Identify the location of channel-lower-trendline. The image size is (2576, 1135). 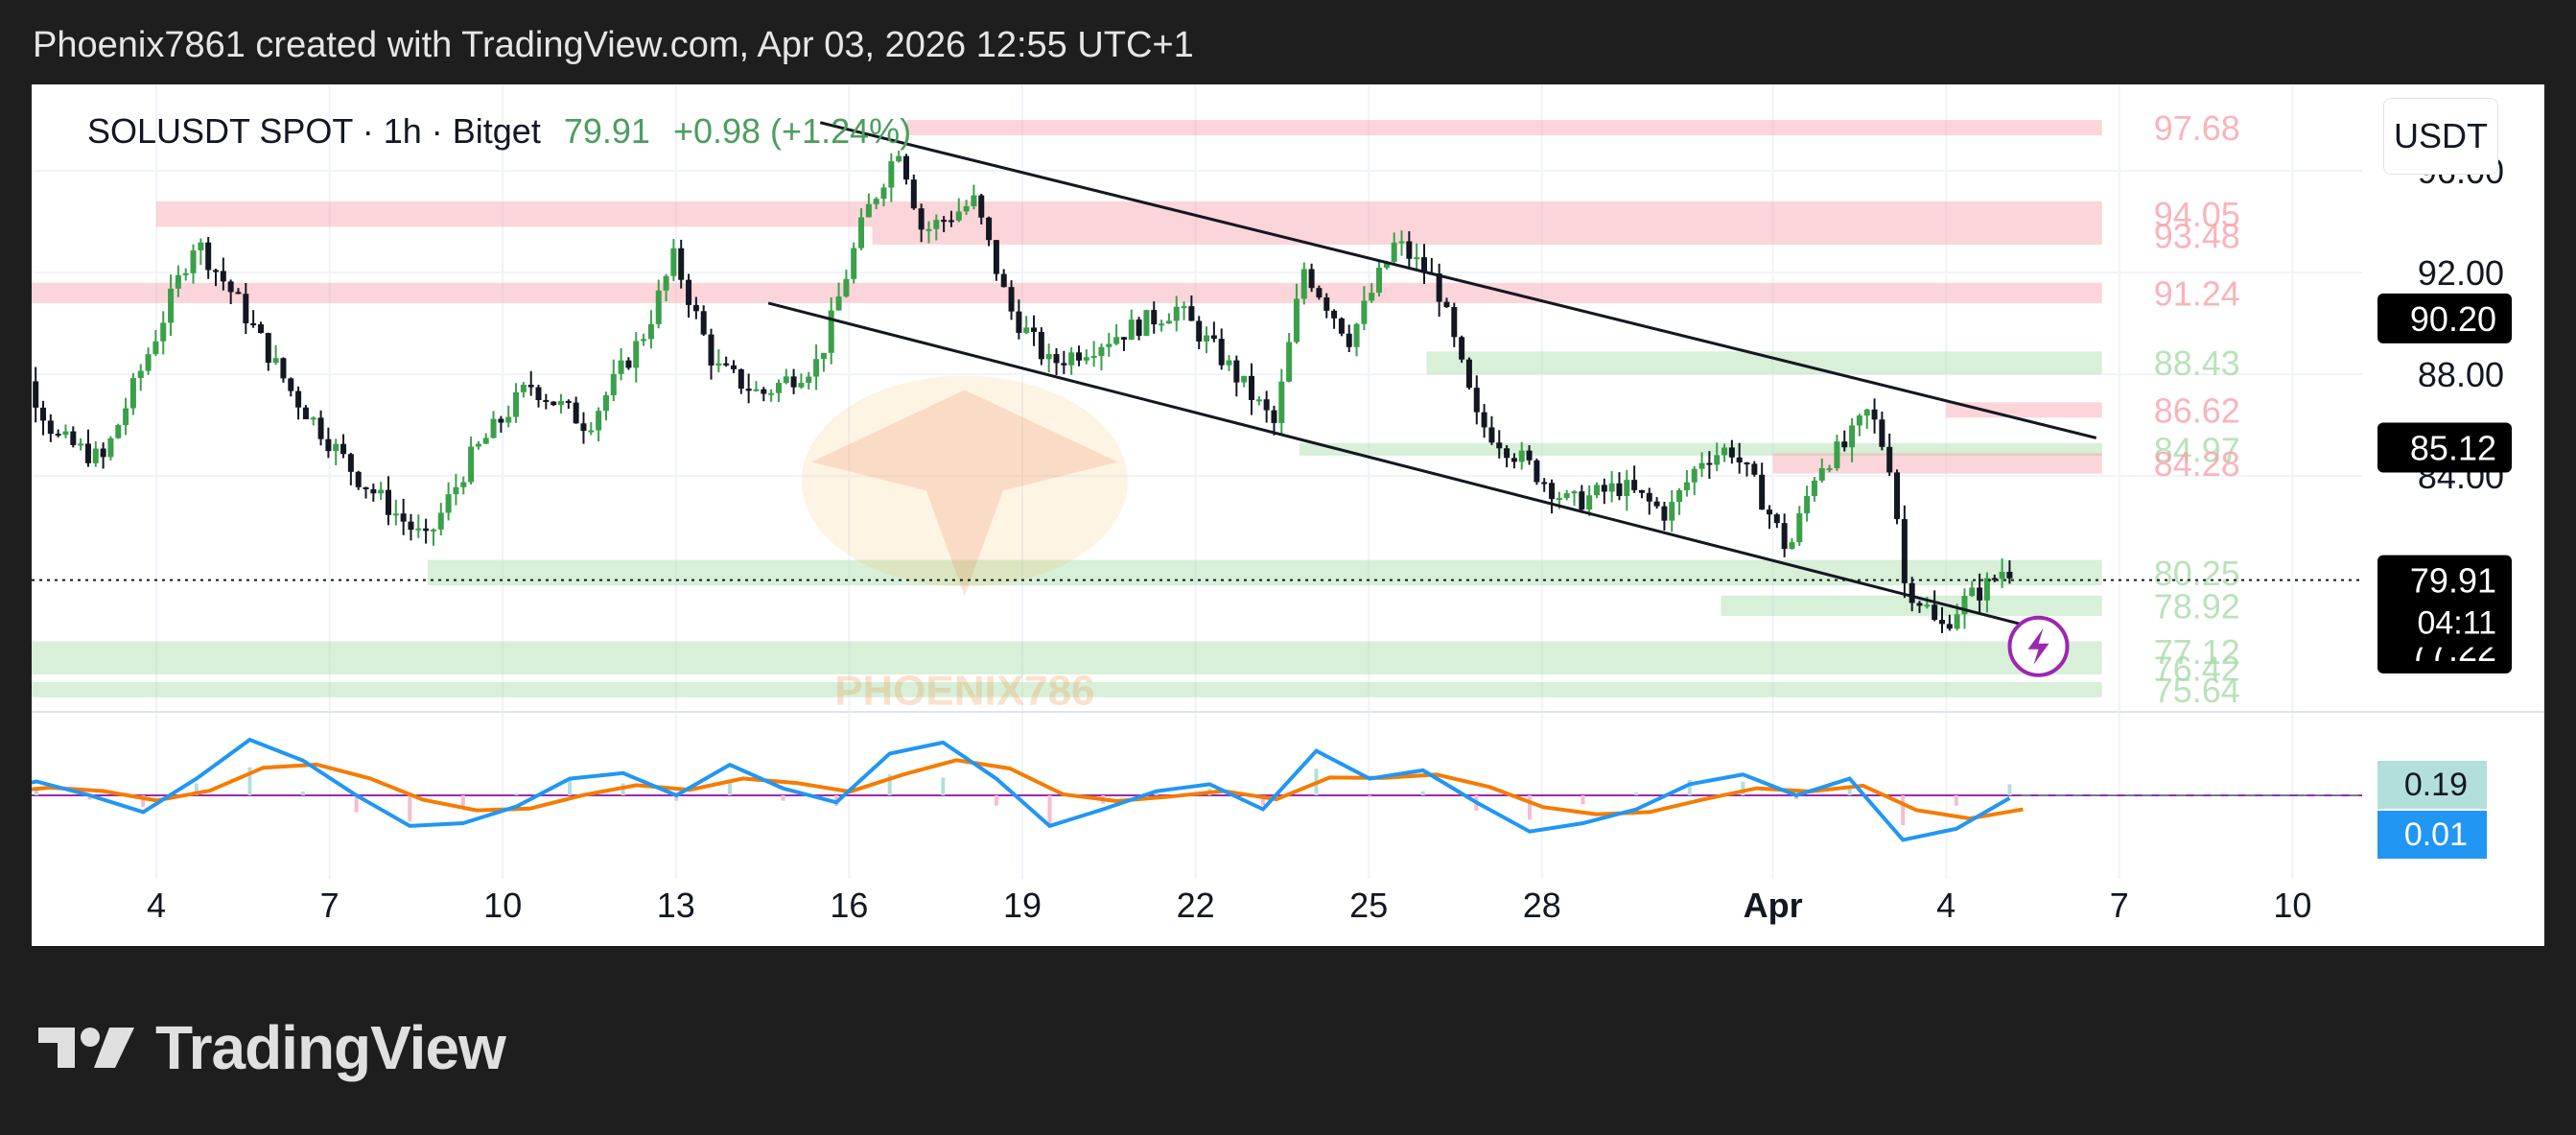
(1403, 465).